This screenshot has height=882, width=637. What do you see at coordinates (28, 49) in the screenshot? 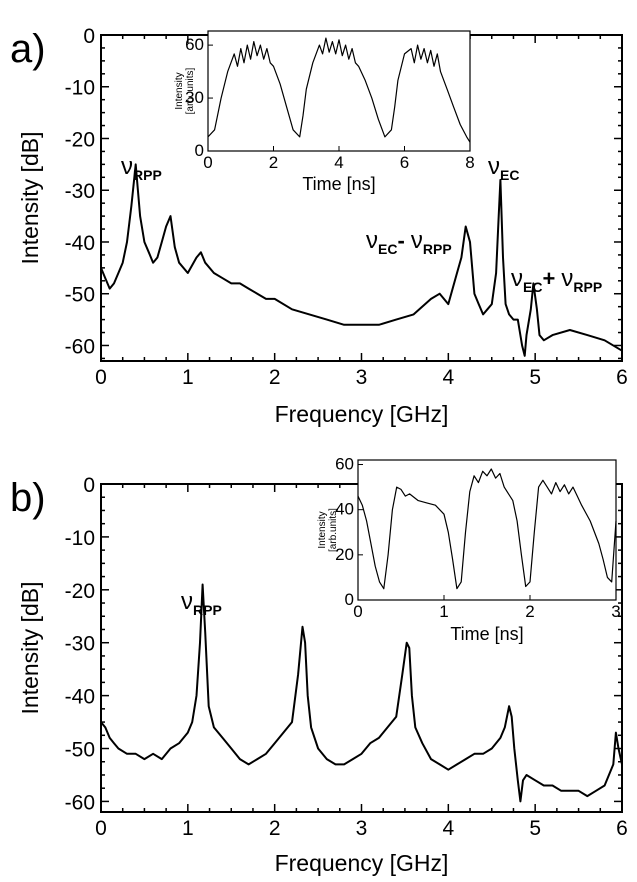
I see `panel-label: a)` at bounding box center [28, 49].